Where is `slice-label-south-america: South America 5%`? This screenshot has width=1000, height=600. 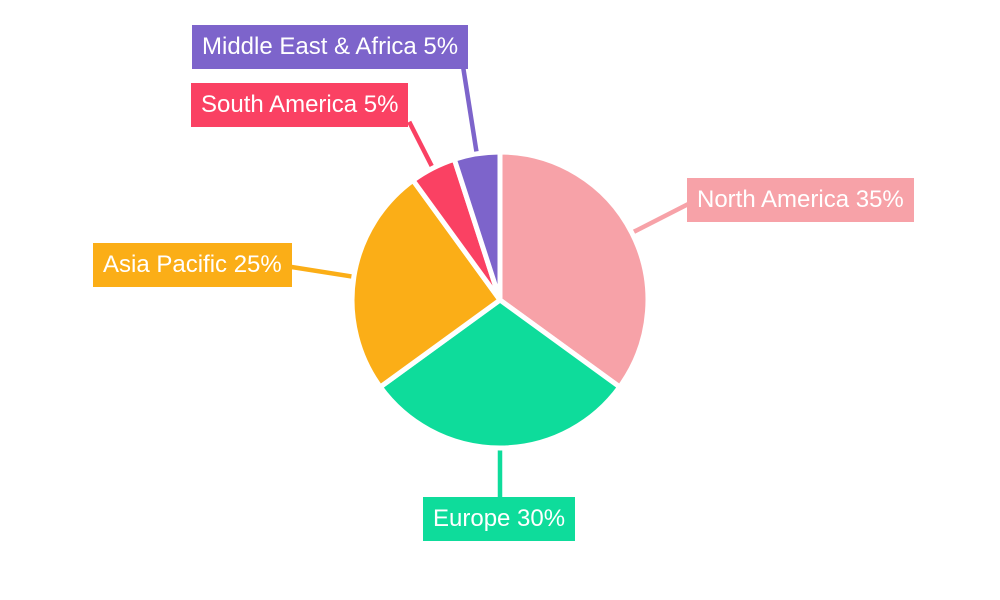 slice-label-south-america: South America 5% is located at coordinates (300, 105).